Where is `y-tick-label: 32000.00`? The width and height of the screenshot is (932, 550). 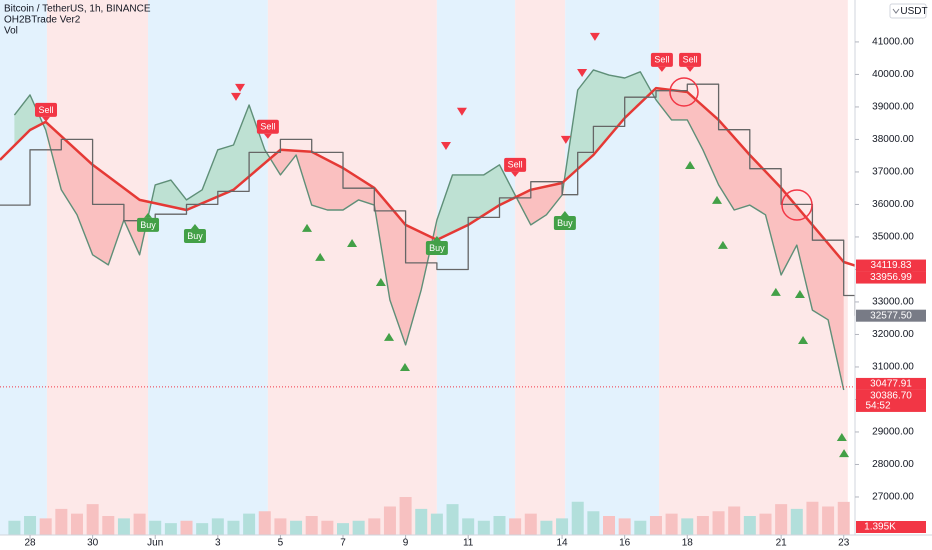 y-tick-label: 32000.00 is located at coordinates (893, 334).